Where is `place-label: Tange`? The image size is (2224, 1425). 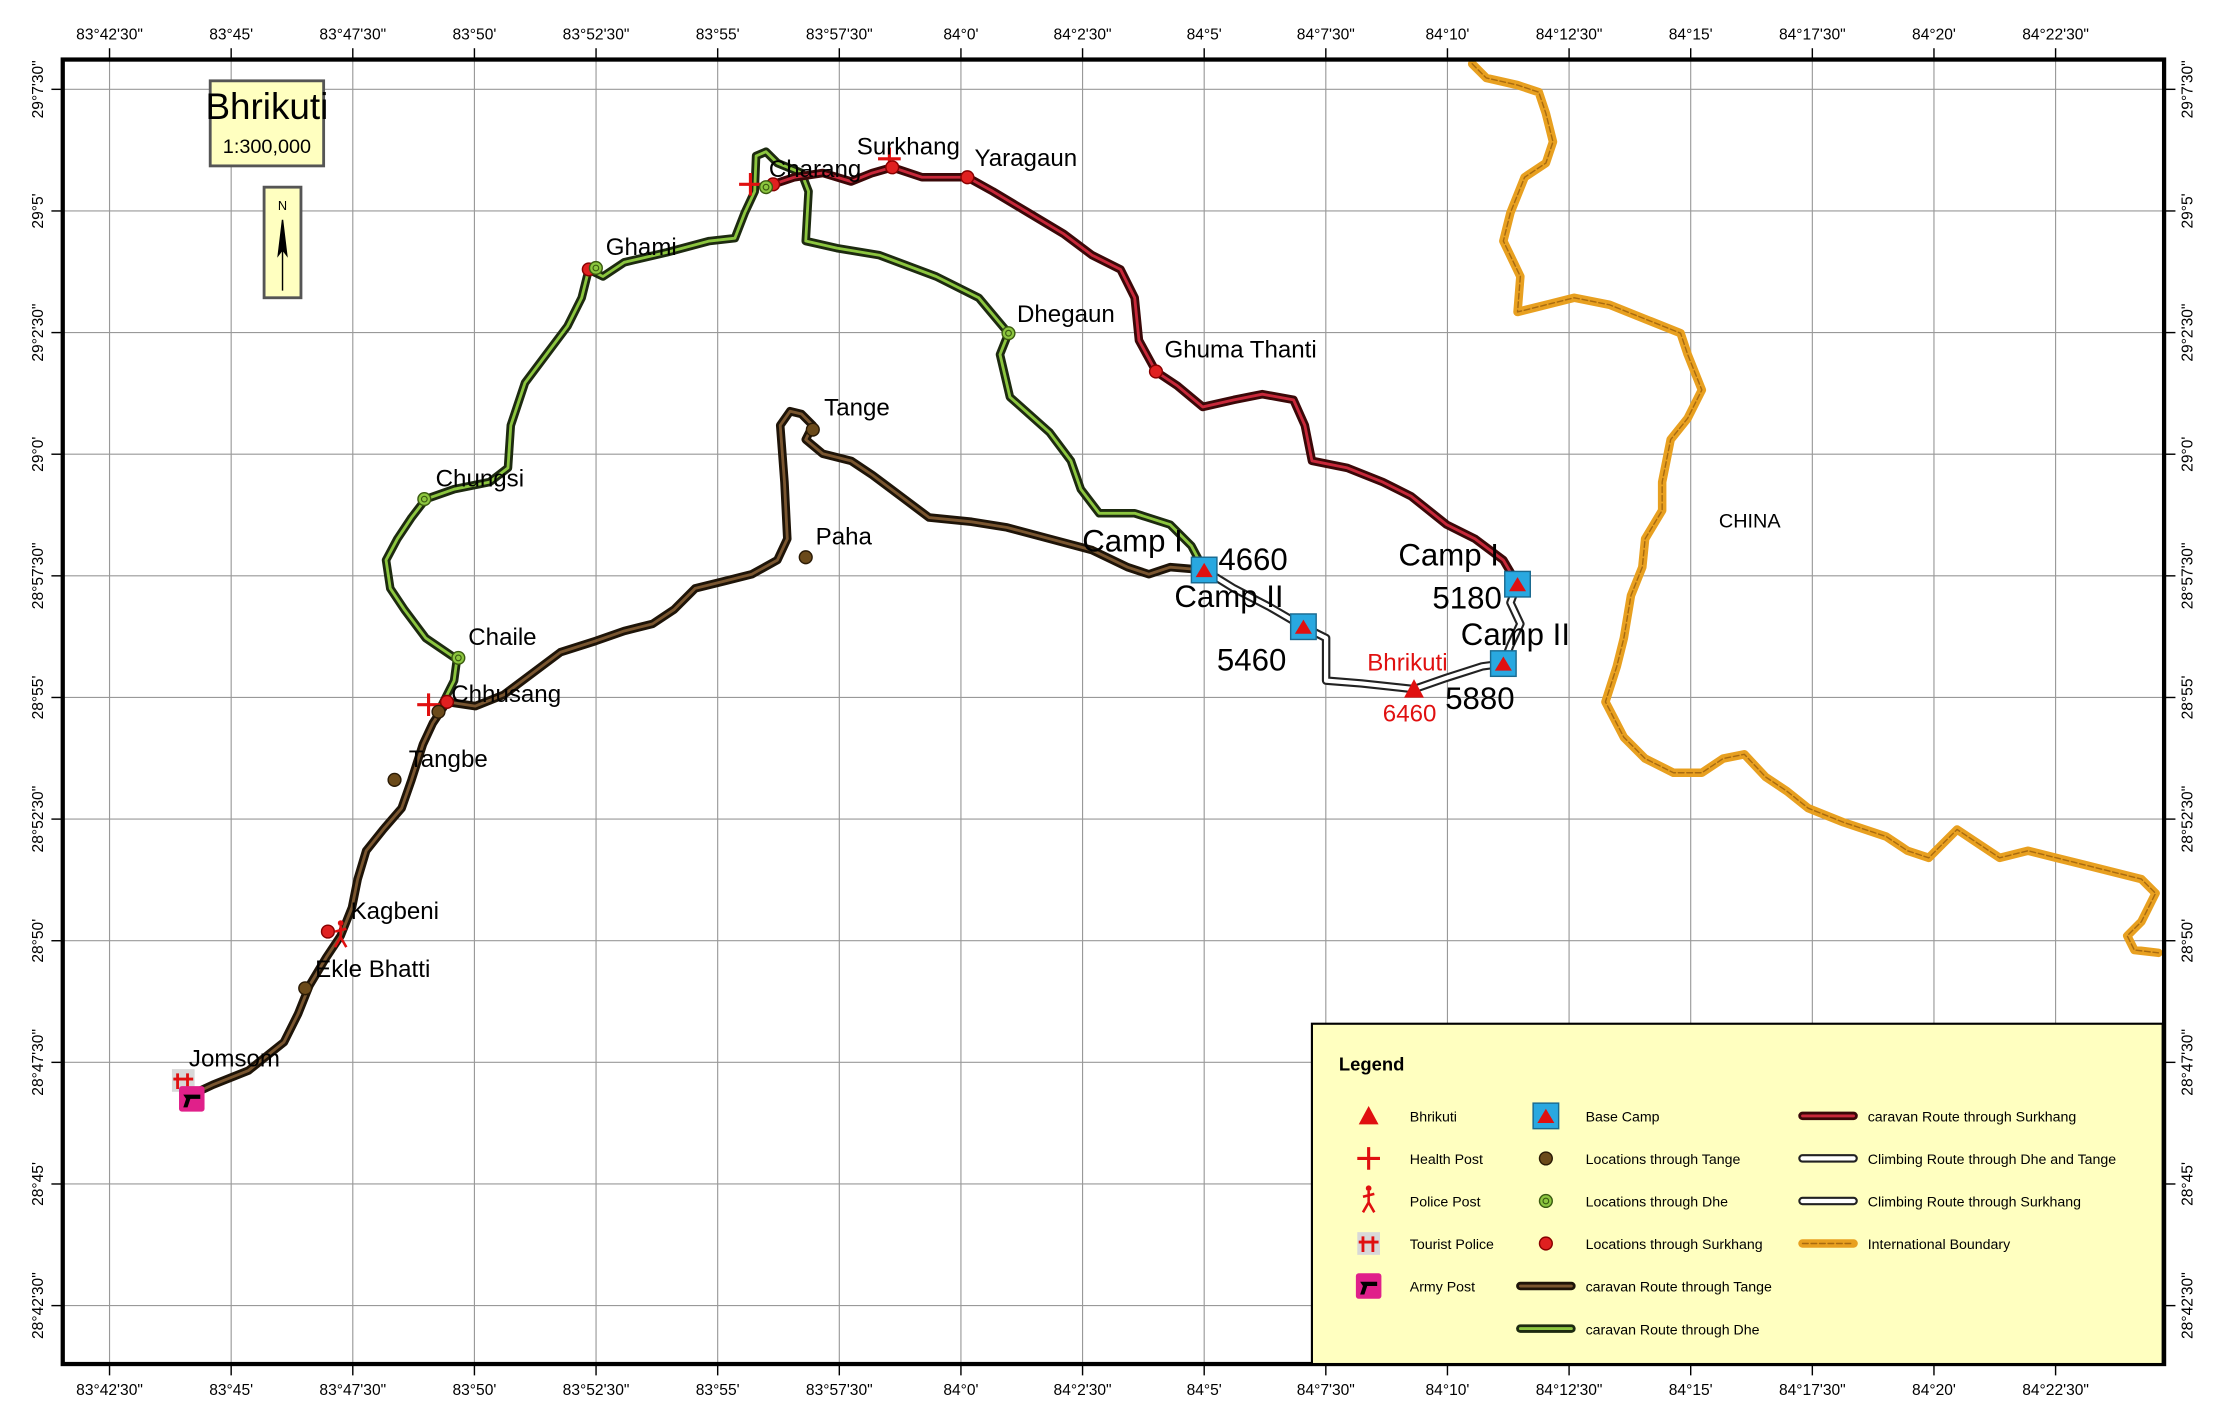
place-label: Tange is located at coordinates (857, 407).